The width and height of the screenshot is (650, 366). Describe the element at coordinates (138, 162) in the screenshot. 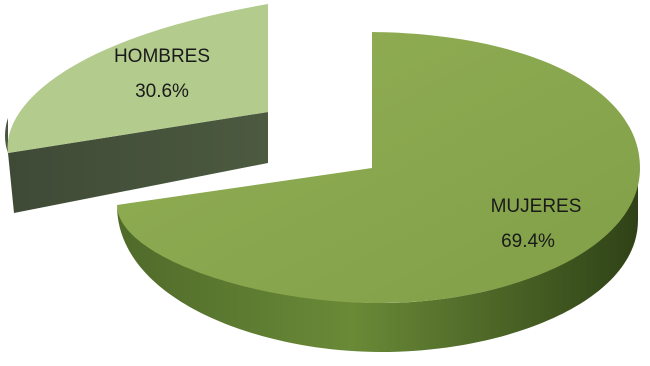

I see `slice-hombres-side` at that location.